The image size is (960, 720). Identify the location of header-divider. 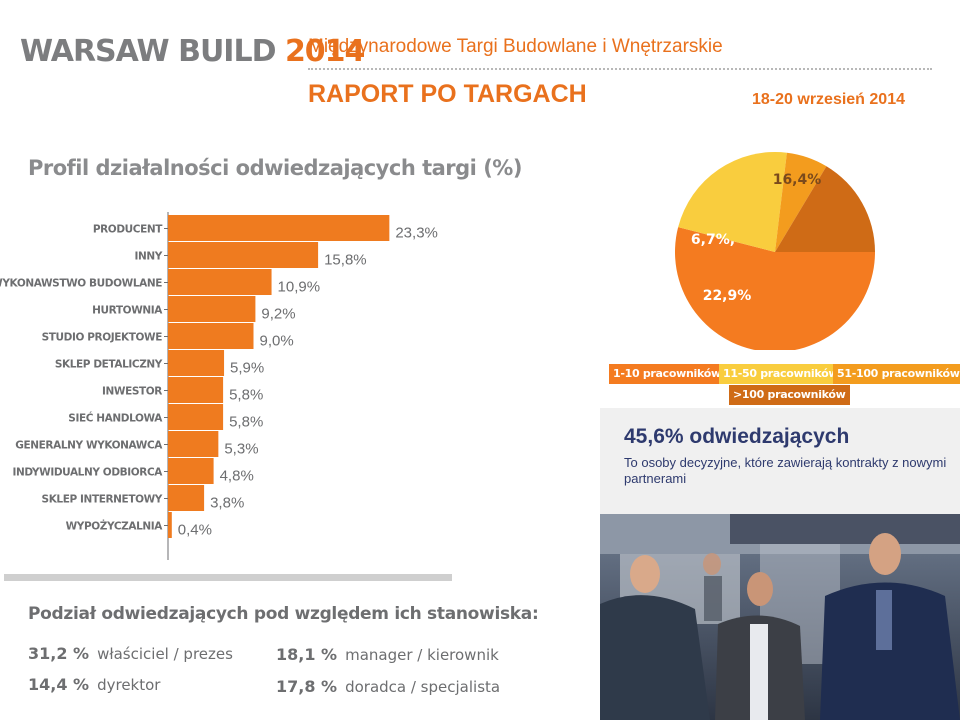
(620, 69).